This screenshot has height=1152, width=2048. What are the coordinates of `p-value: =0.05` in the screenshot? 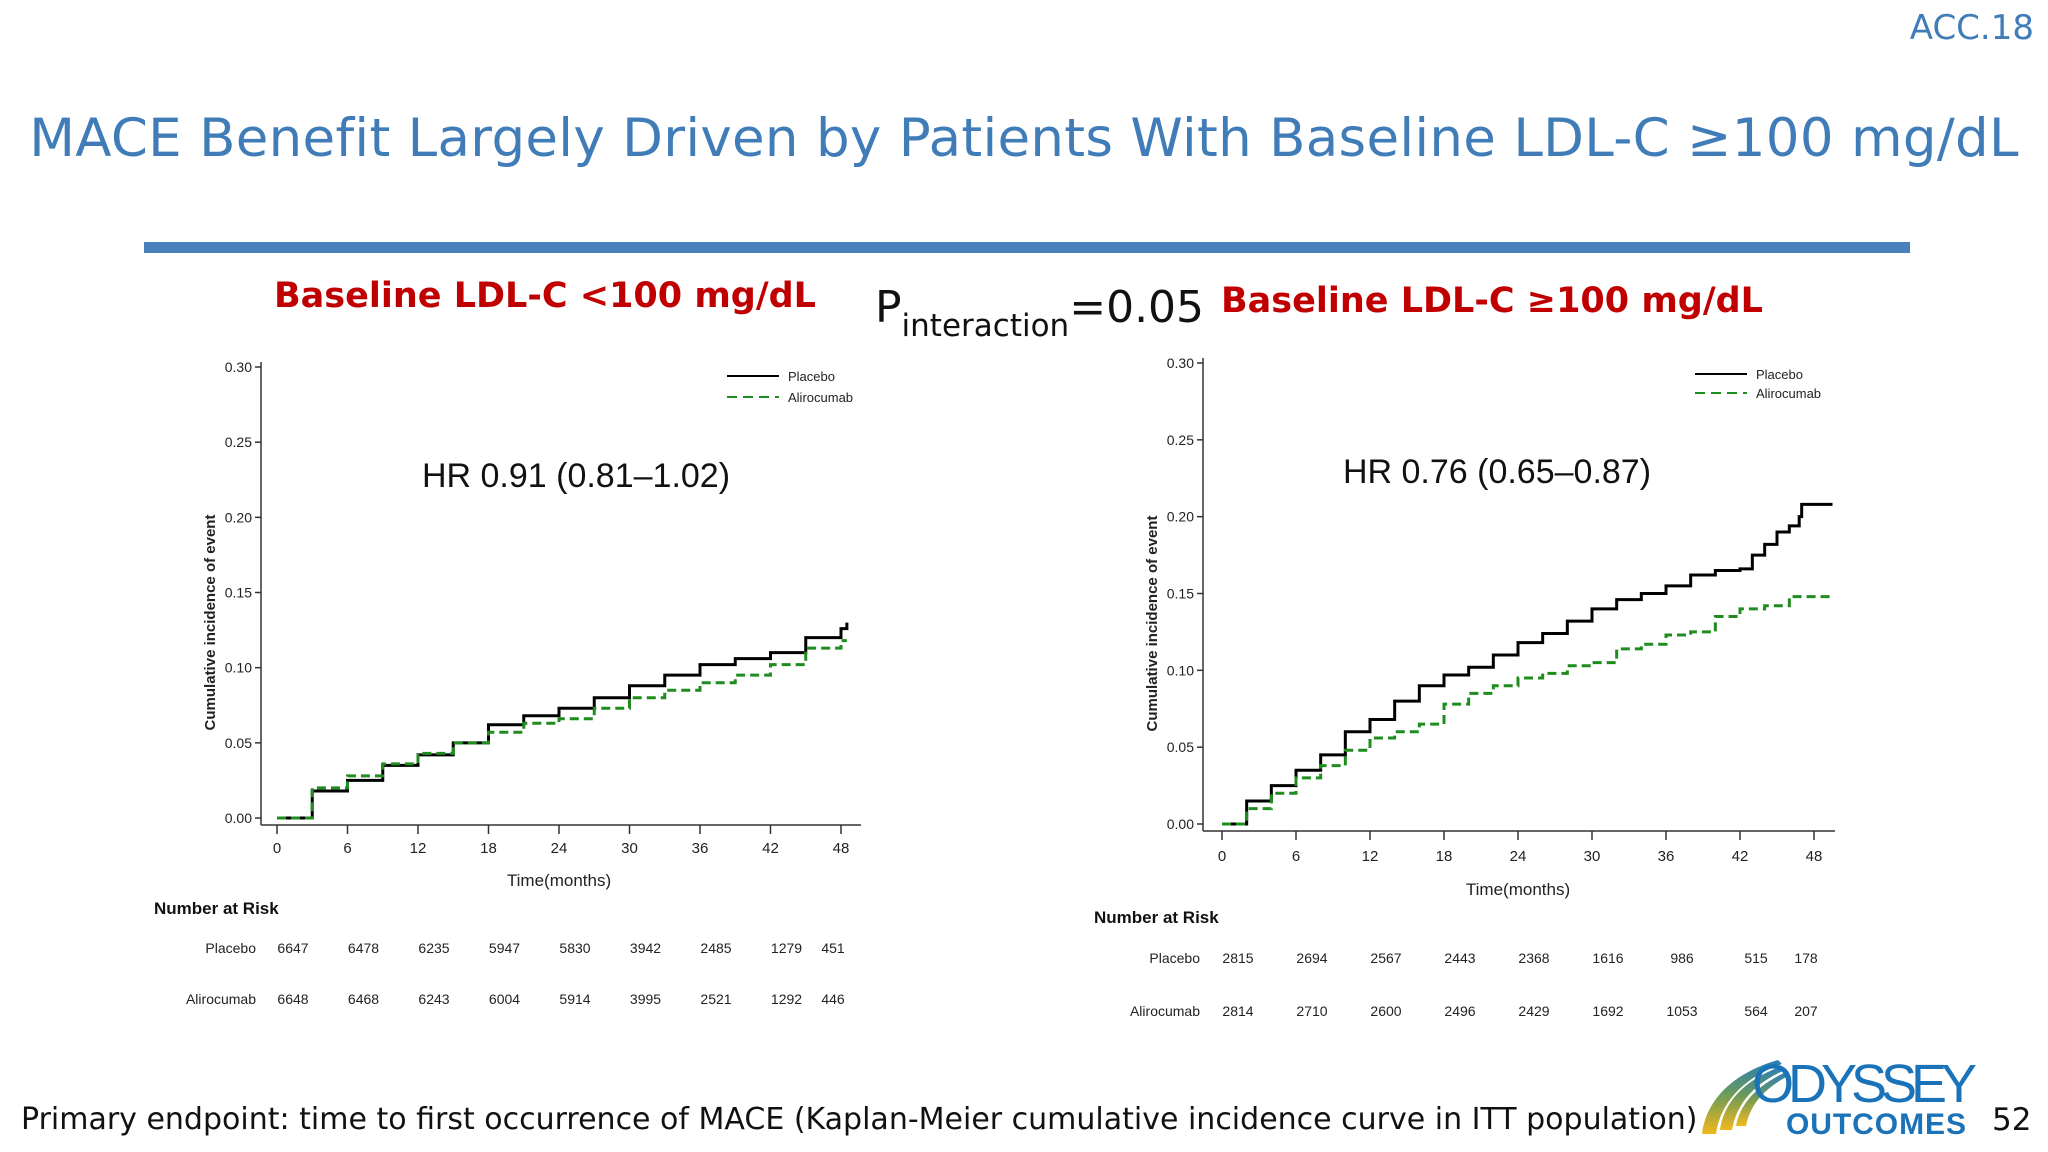 It's located at (1137, 307).